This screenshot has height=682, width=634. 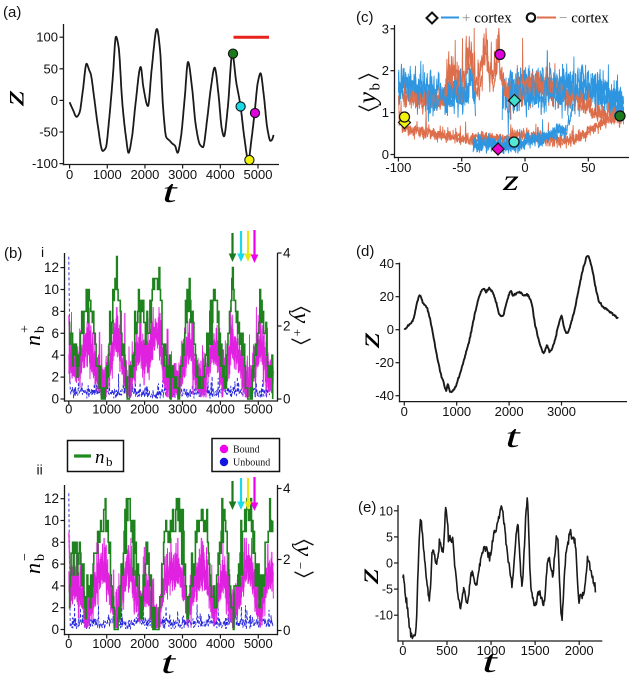 What do you see at coordinates (367, 507) in the screenshot?
I see `svg-text: (e)` at bounding box center [367, 507].